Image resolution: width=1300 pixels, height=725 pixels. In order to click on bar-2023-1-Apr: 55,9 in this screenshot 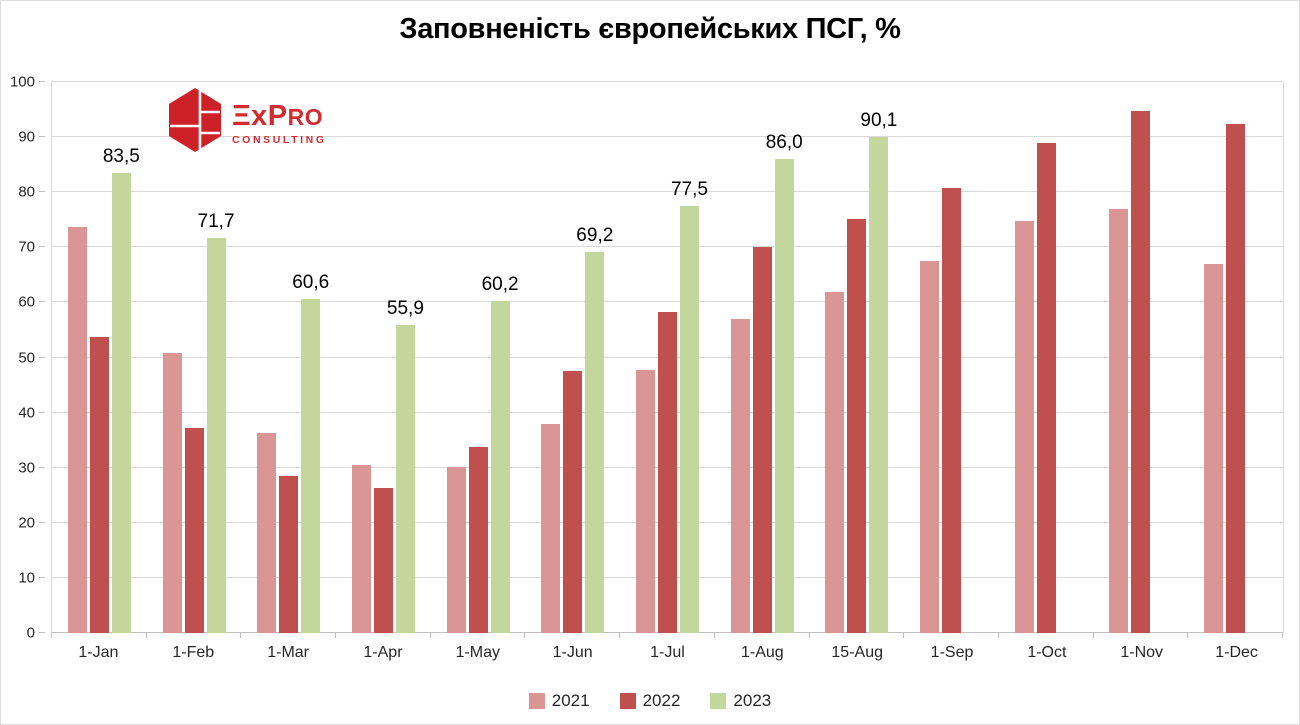, I will do `click(405, 465)`.